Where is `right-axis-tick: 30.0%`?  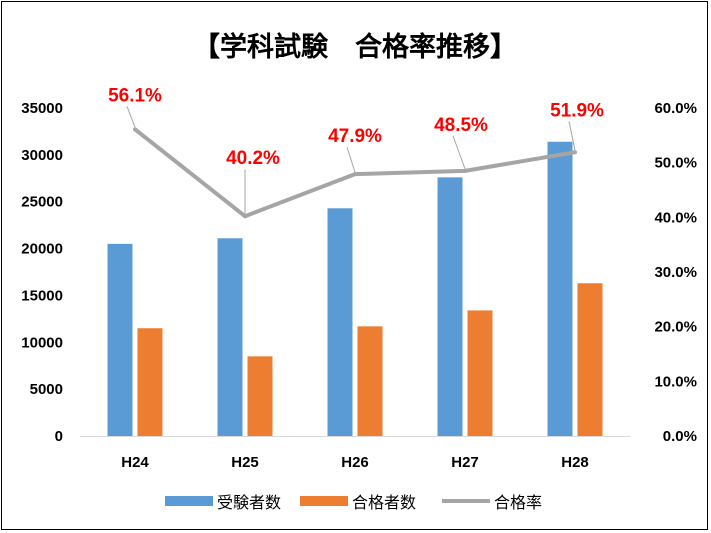
right-axis-tick: 30.0% is located at coordinates (675, 272).